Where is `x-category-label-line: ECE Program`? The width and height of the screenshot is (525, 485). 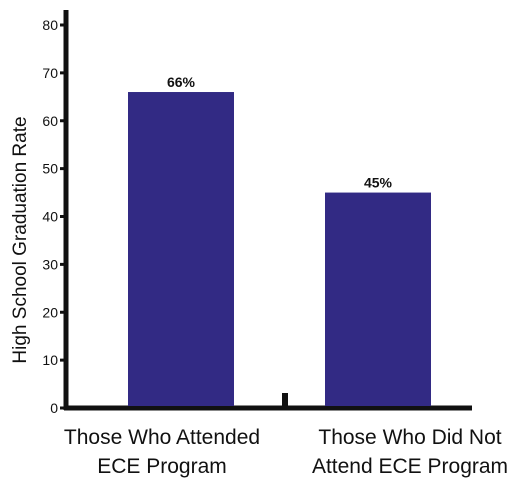
x-category-label-line: ECE Program is located at coordinates (162, 466).